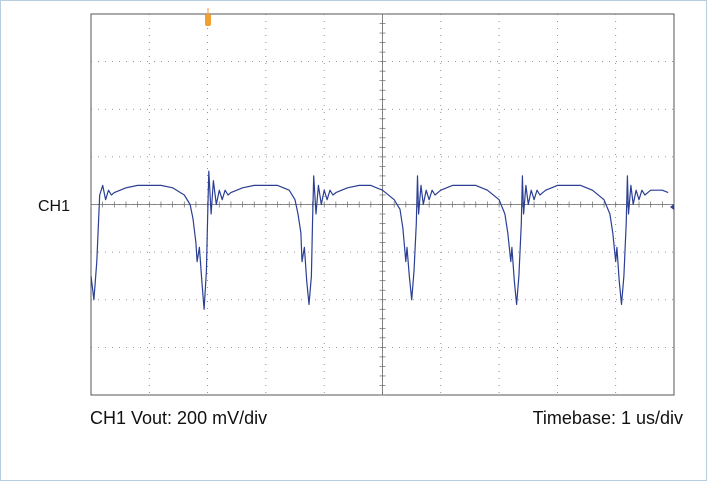 The height and width of the screenshot is (481, 707). What do you see at coordinates (179, 418) in the screenshot?
I see `vertical-scale-label: CH1 Vout: 200 mV/div` at bounding box center [179, 418].